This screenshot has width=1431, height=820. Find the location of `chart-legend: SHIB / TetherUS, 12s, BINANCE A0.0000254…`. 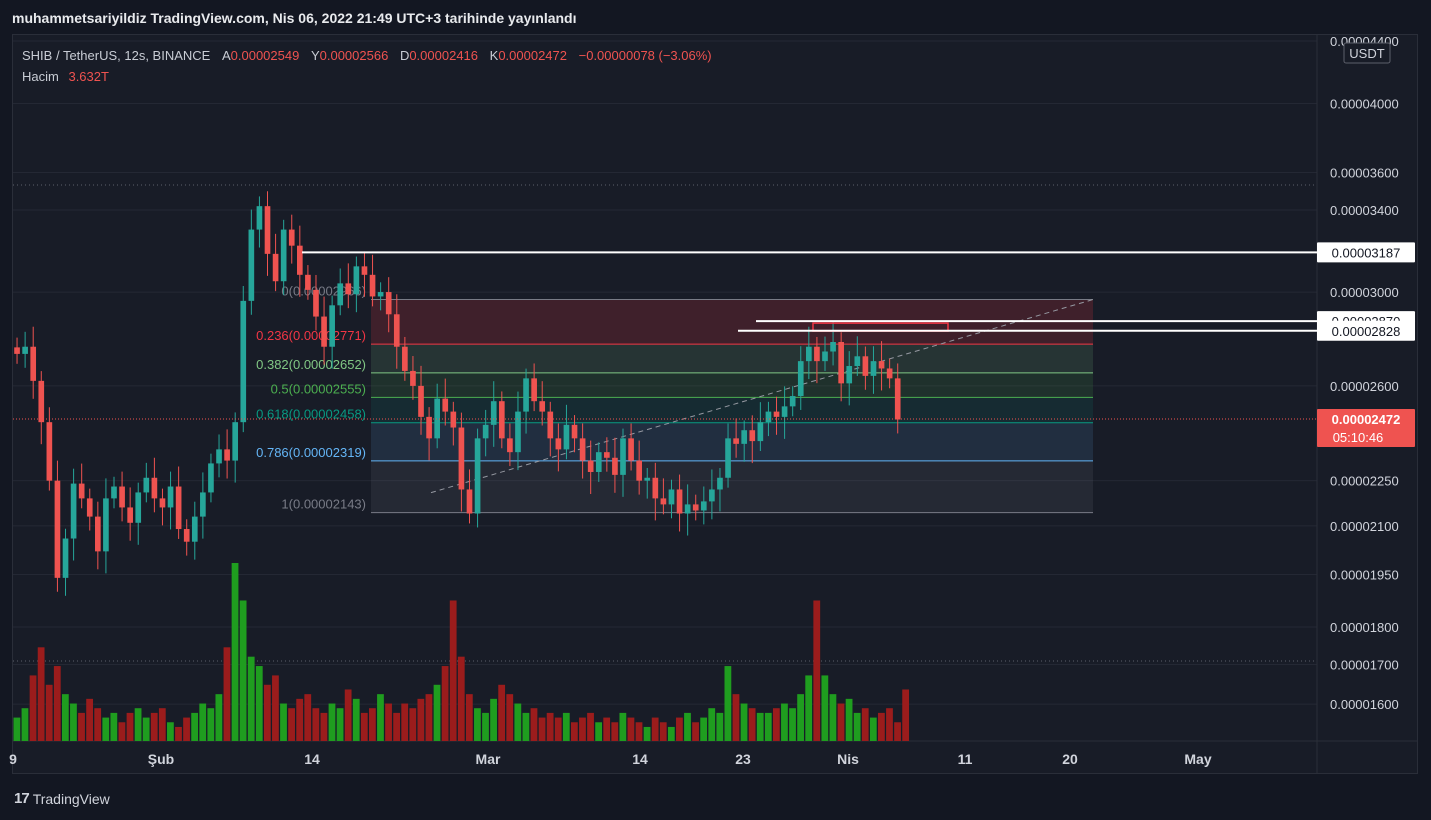

chart-legend: SHIB / TetherUS, 12s, BINANCE A0.0000254… is located at coordinates (367, 66).